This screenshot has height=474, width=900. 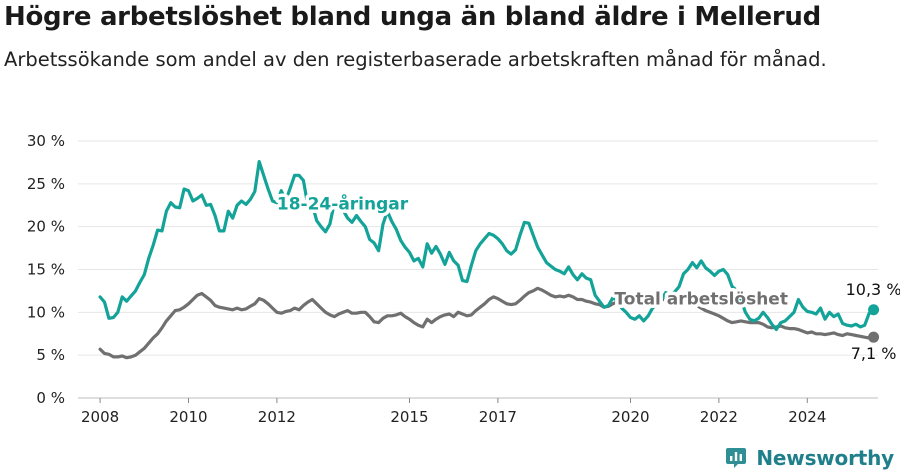 I want to click on x-axis-ticks: 2008 2010 2012 2015 2017 2020 2022 2024, so click(x=453, y=412).